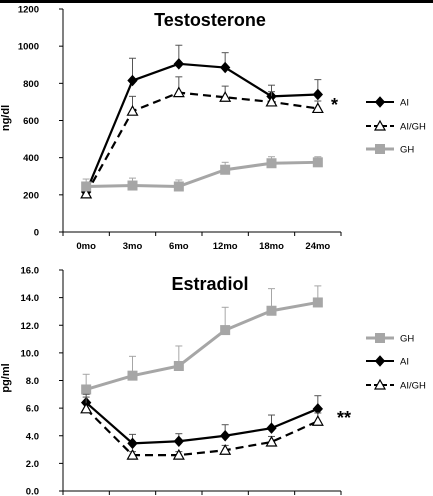 This screenshot has width=433, height=496. Describe the element at coordinates (31, 84) in the screenshot. I see `y-tick-label: 800` at that location.